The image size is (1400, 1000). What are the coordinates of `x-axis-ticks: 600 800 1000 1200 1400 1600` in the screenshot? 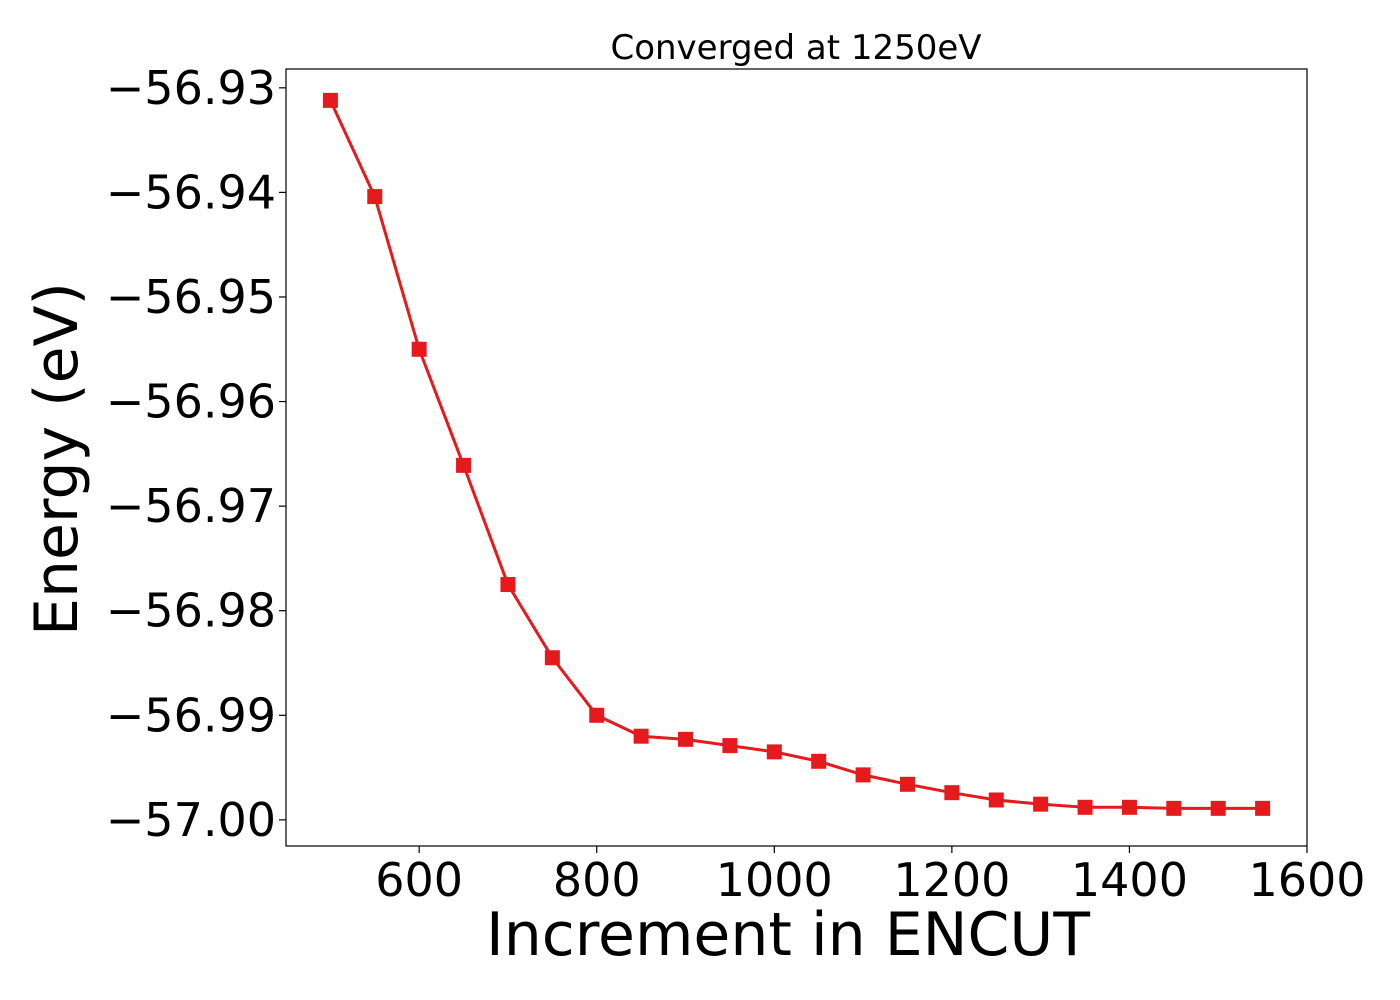 It's located at (870, 876).